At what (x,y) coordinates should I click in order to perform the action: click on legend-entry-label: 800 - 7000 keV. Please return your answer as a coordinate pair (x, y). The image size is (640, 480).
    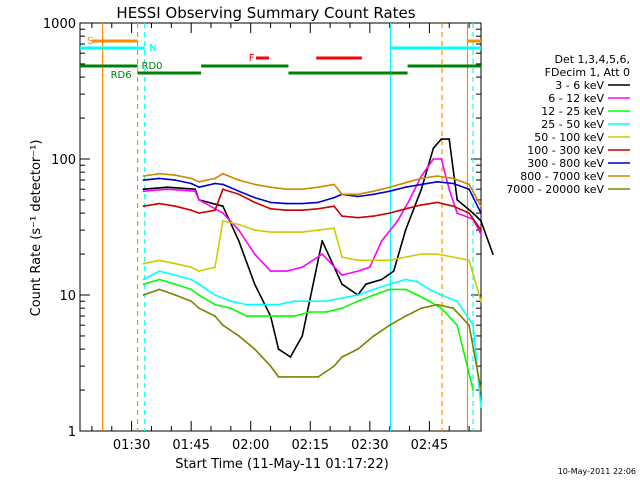
    Looking at the image, I should click on (562, 176).